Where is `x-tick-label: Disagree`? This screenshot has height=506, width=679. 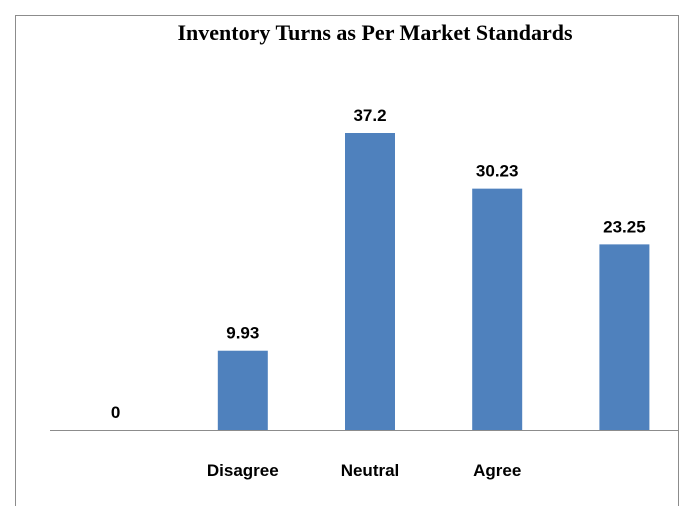 x-tick-label: Disagree is located at coordinates (243, 470).